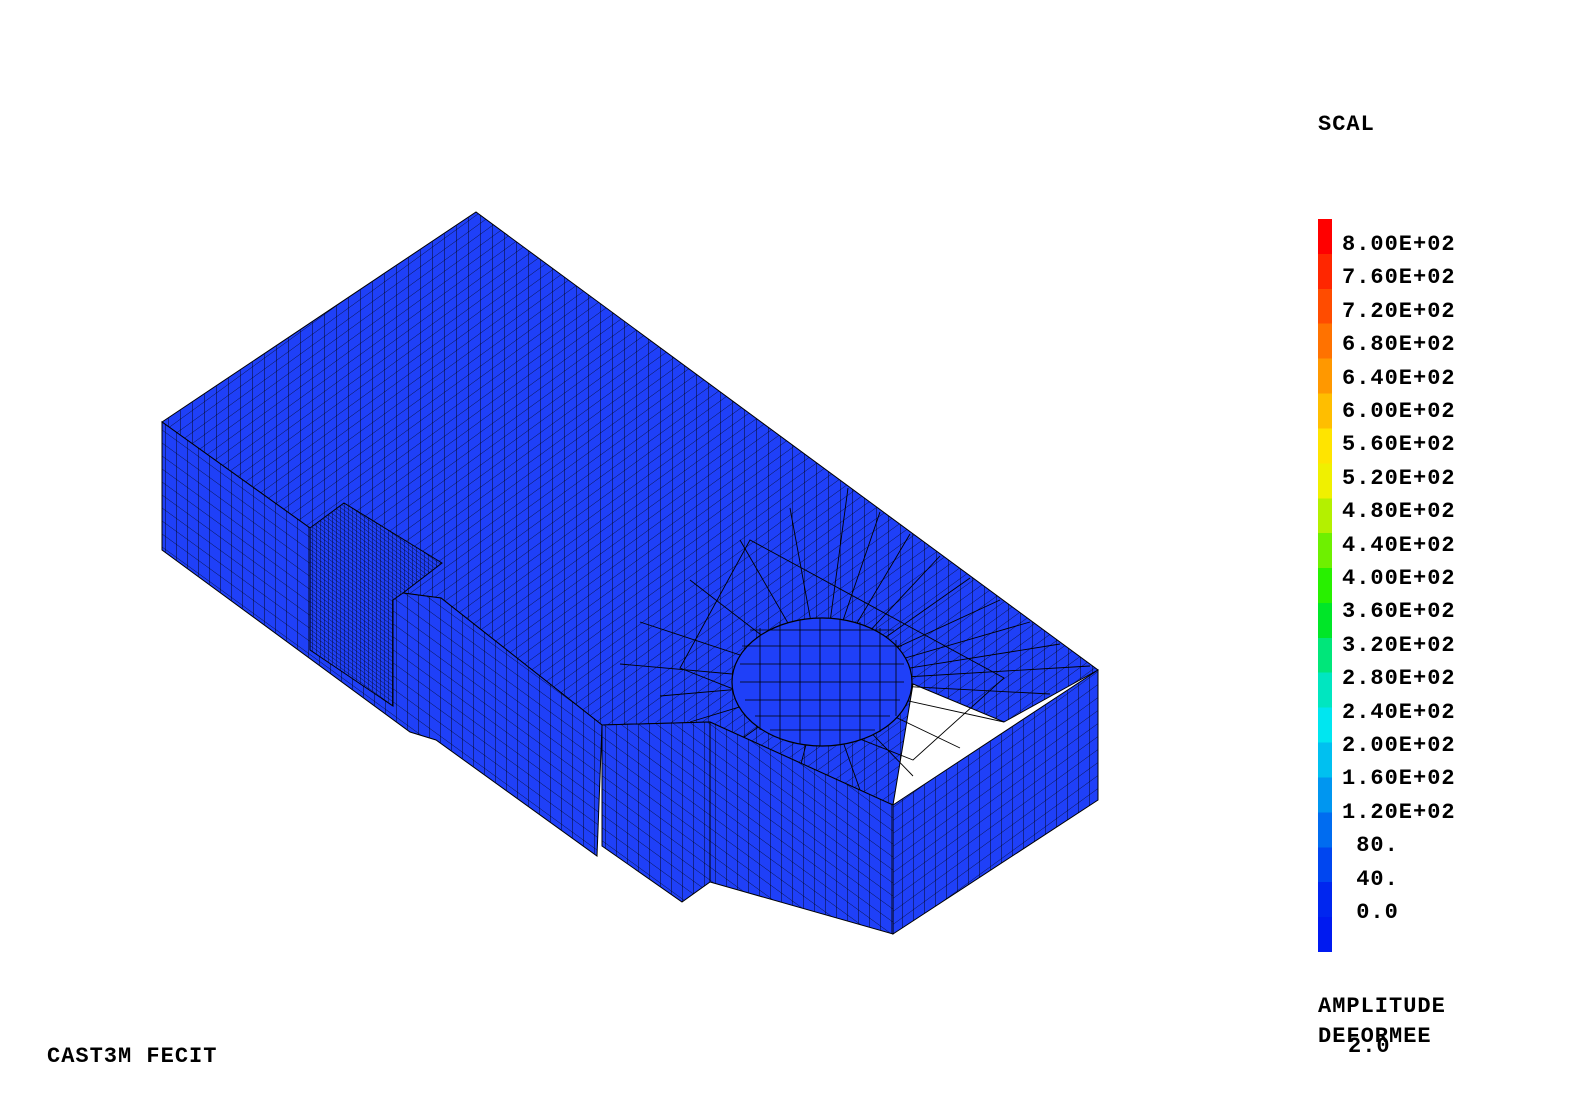  What do you see at coordinates (1399, 345) in the screenshot?
I see `color-scale-label: 6.80E+02` at bounding box center [1399, 345].